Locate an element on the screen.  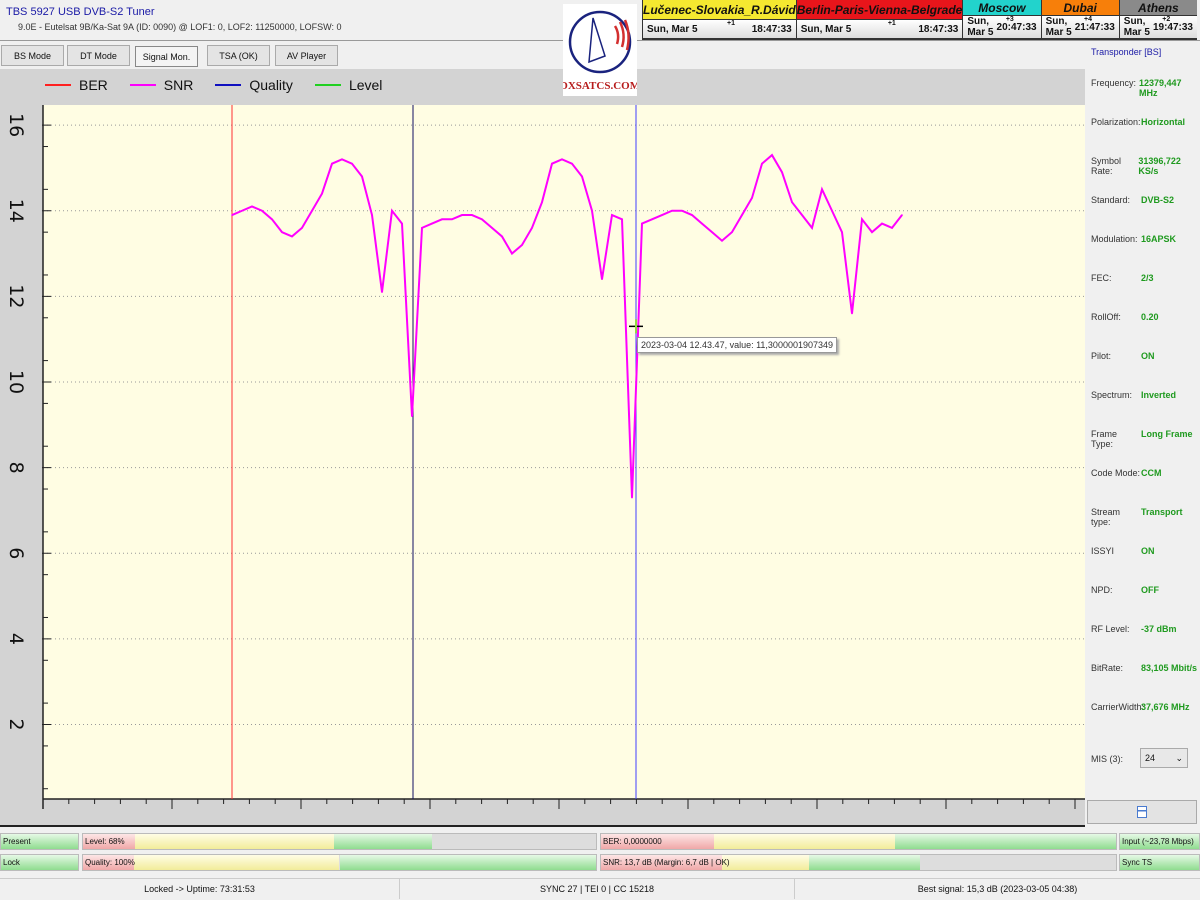
y-tick-label: 2 is located at coordinates (16, 724).